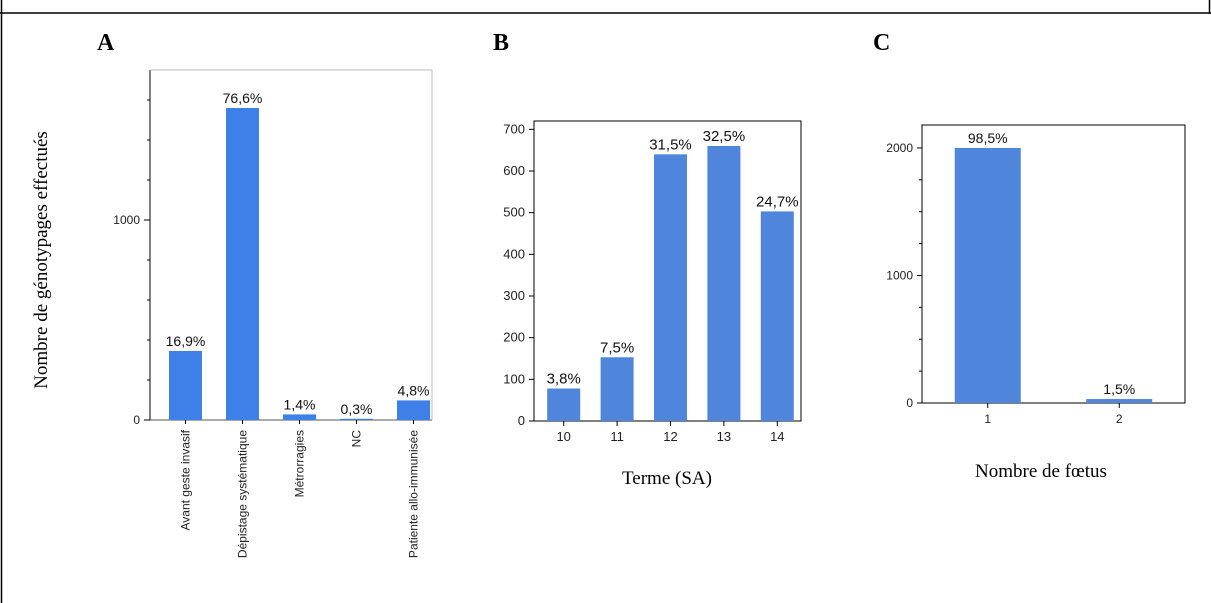 The width and height of the screenshot is (1211, 603). Describe the element at coordinates (777, 436) in the screenshot. I see `x-tick-label-b: 14` at that location.